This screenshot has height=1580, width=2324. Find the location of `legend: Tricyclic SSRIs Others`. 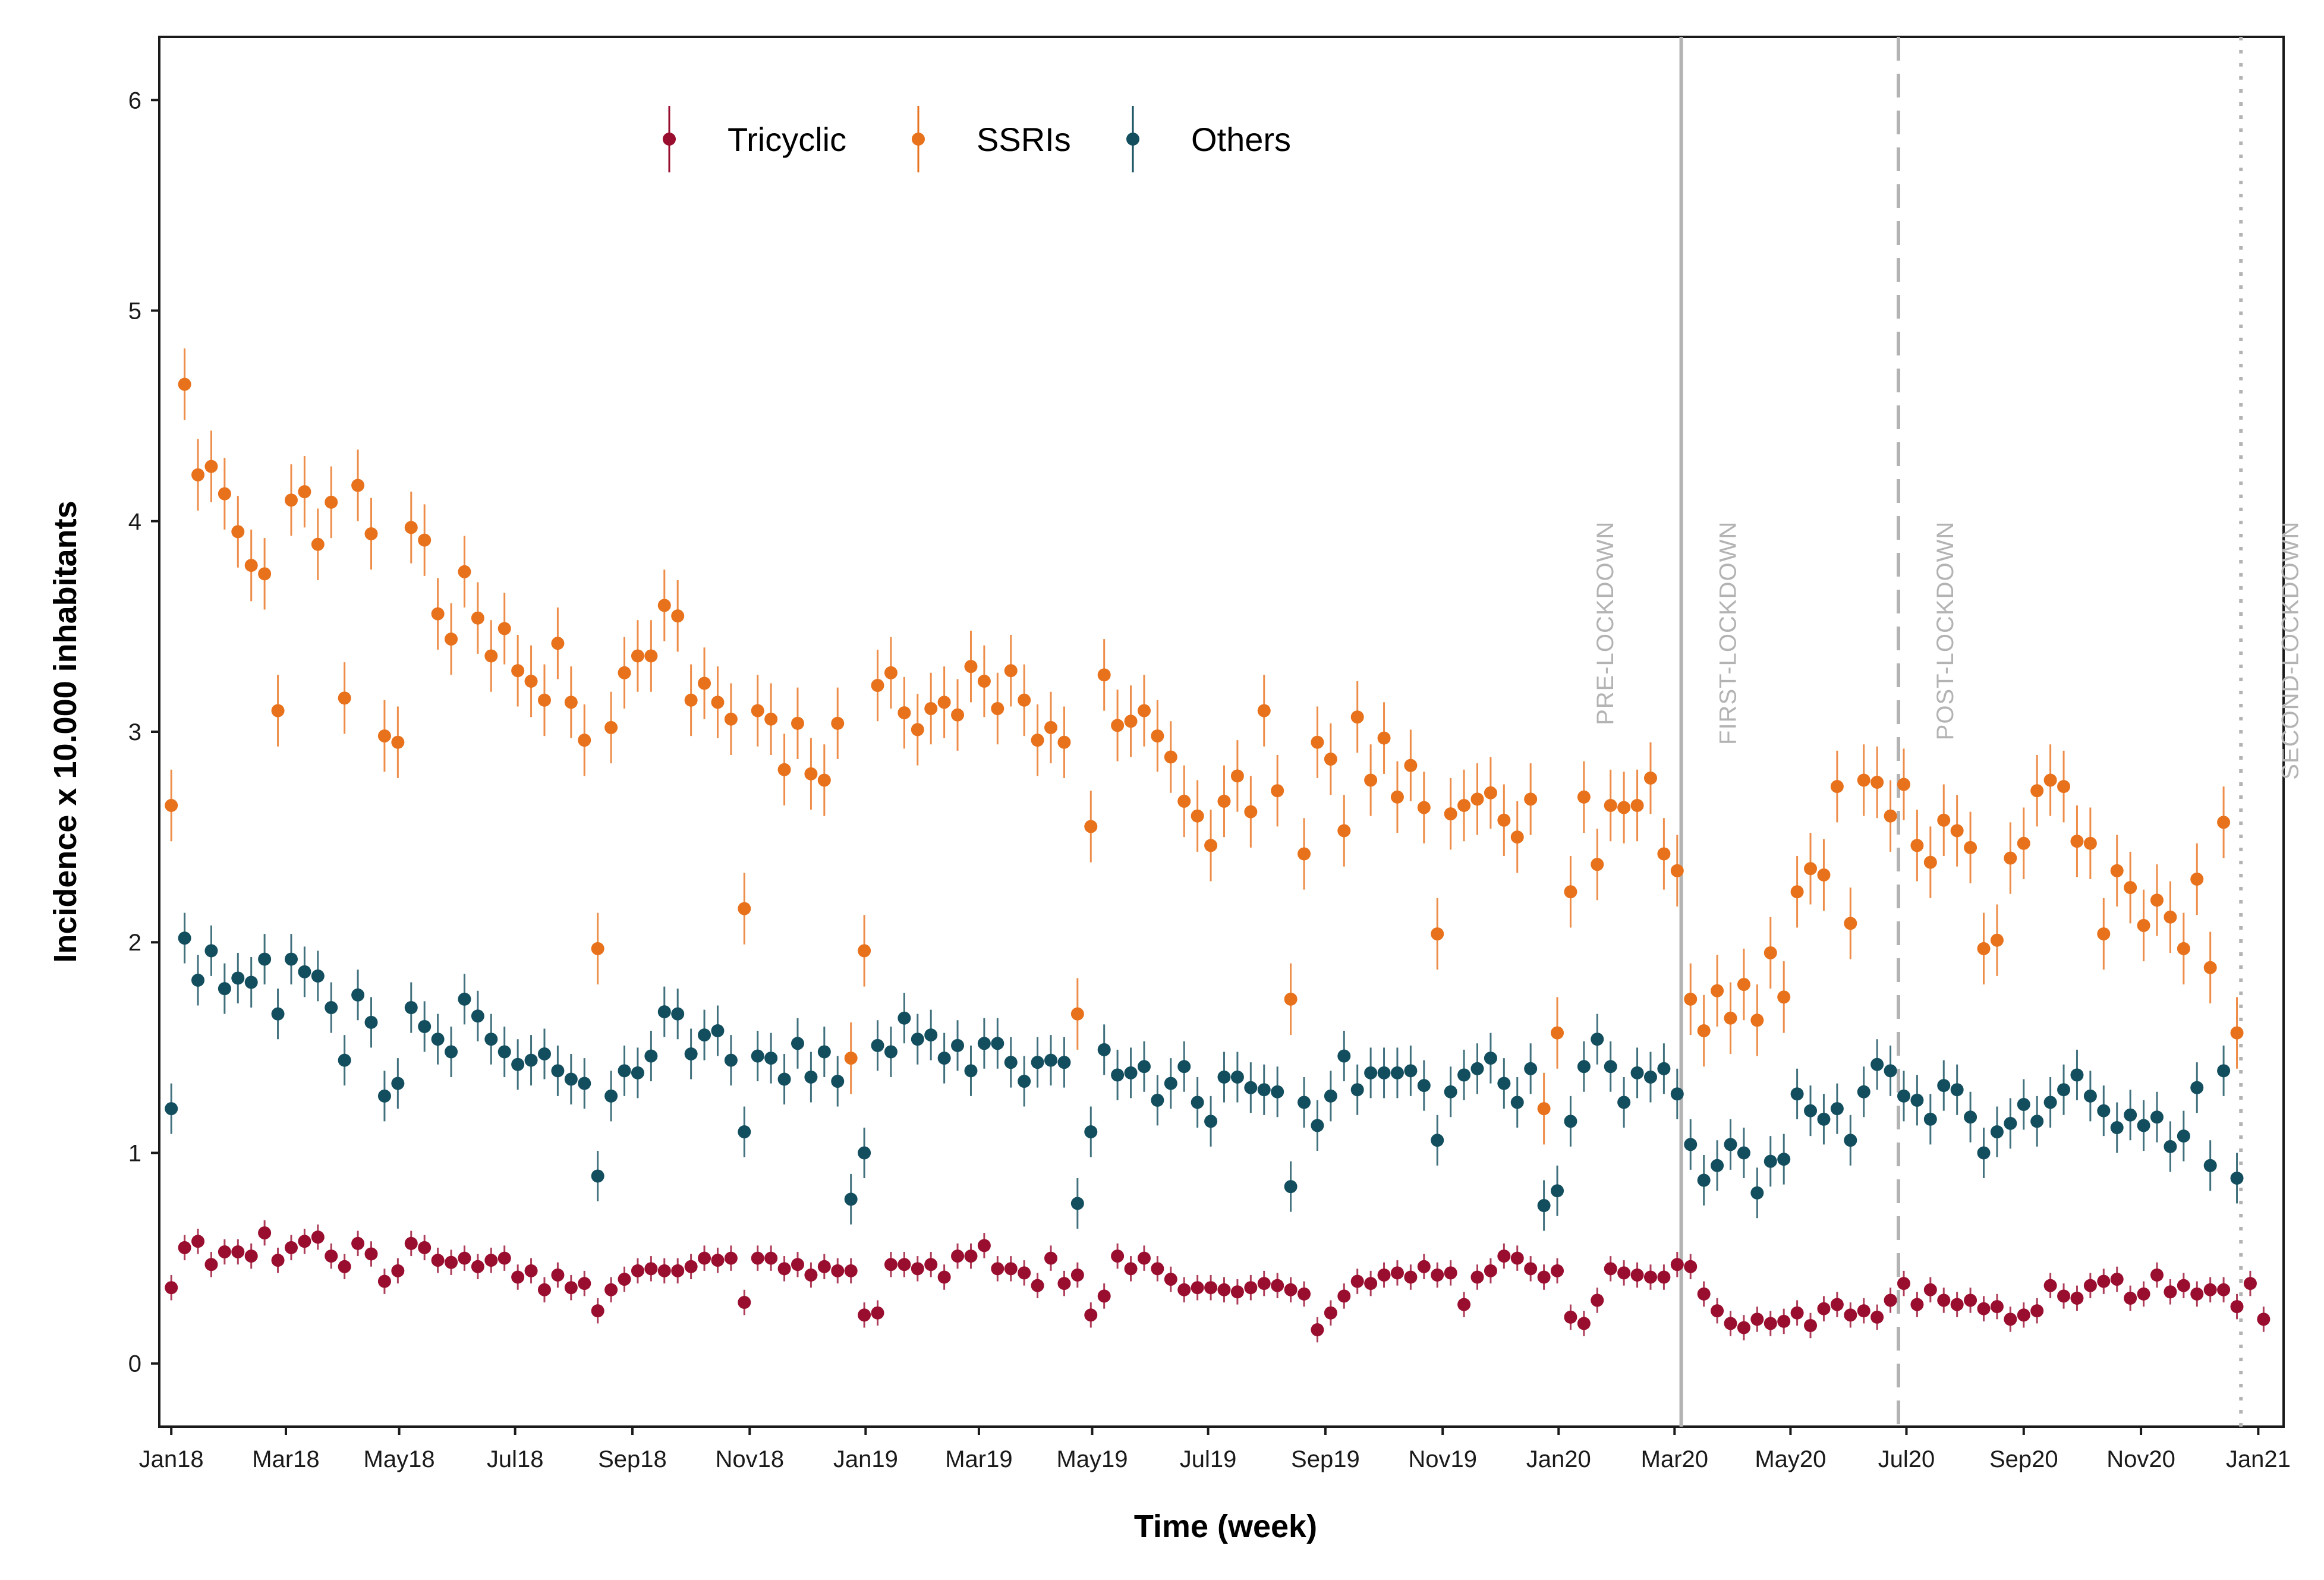

legend: Tricyclic SSRIs Others is located at coordinates (977, 139).